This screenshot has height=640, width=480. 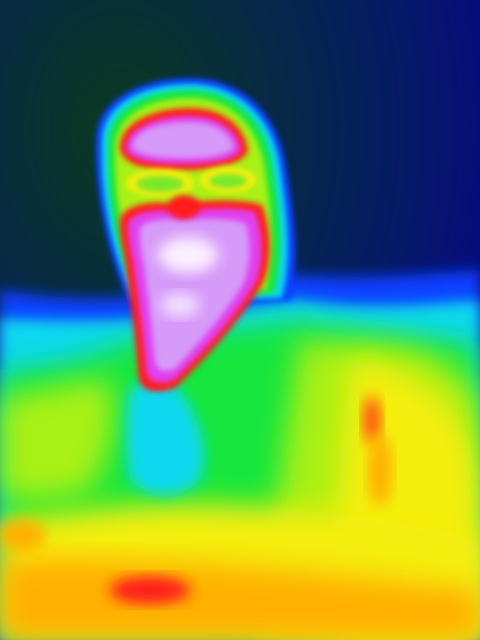 What do you see at coordinates (180, 305) in the screenshot?
I see `chin-white-spot` at bounding box center [180, 305].